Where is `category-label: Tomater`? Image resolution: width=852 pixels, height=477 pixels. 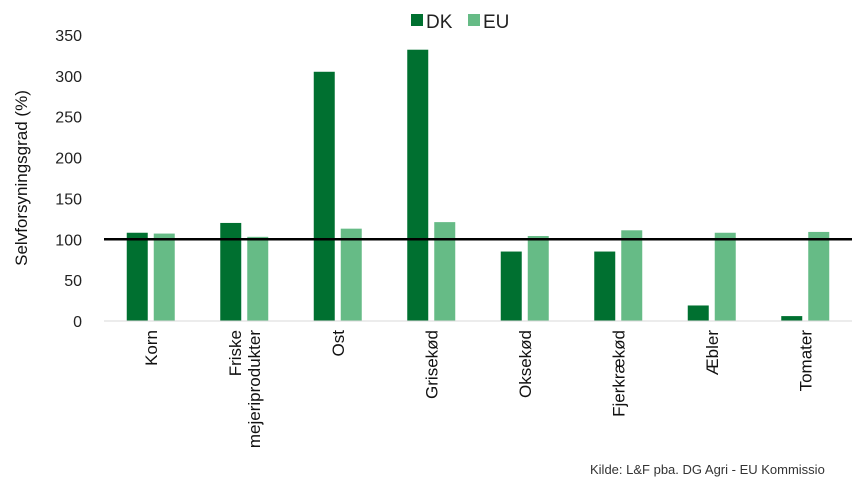
category-label: Tomater is located at coordinates (805, 361).